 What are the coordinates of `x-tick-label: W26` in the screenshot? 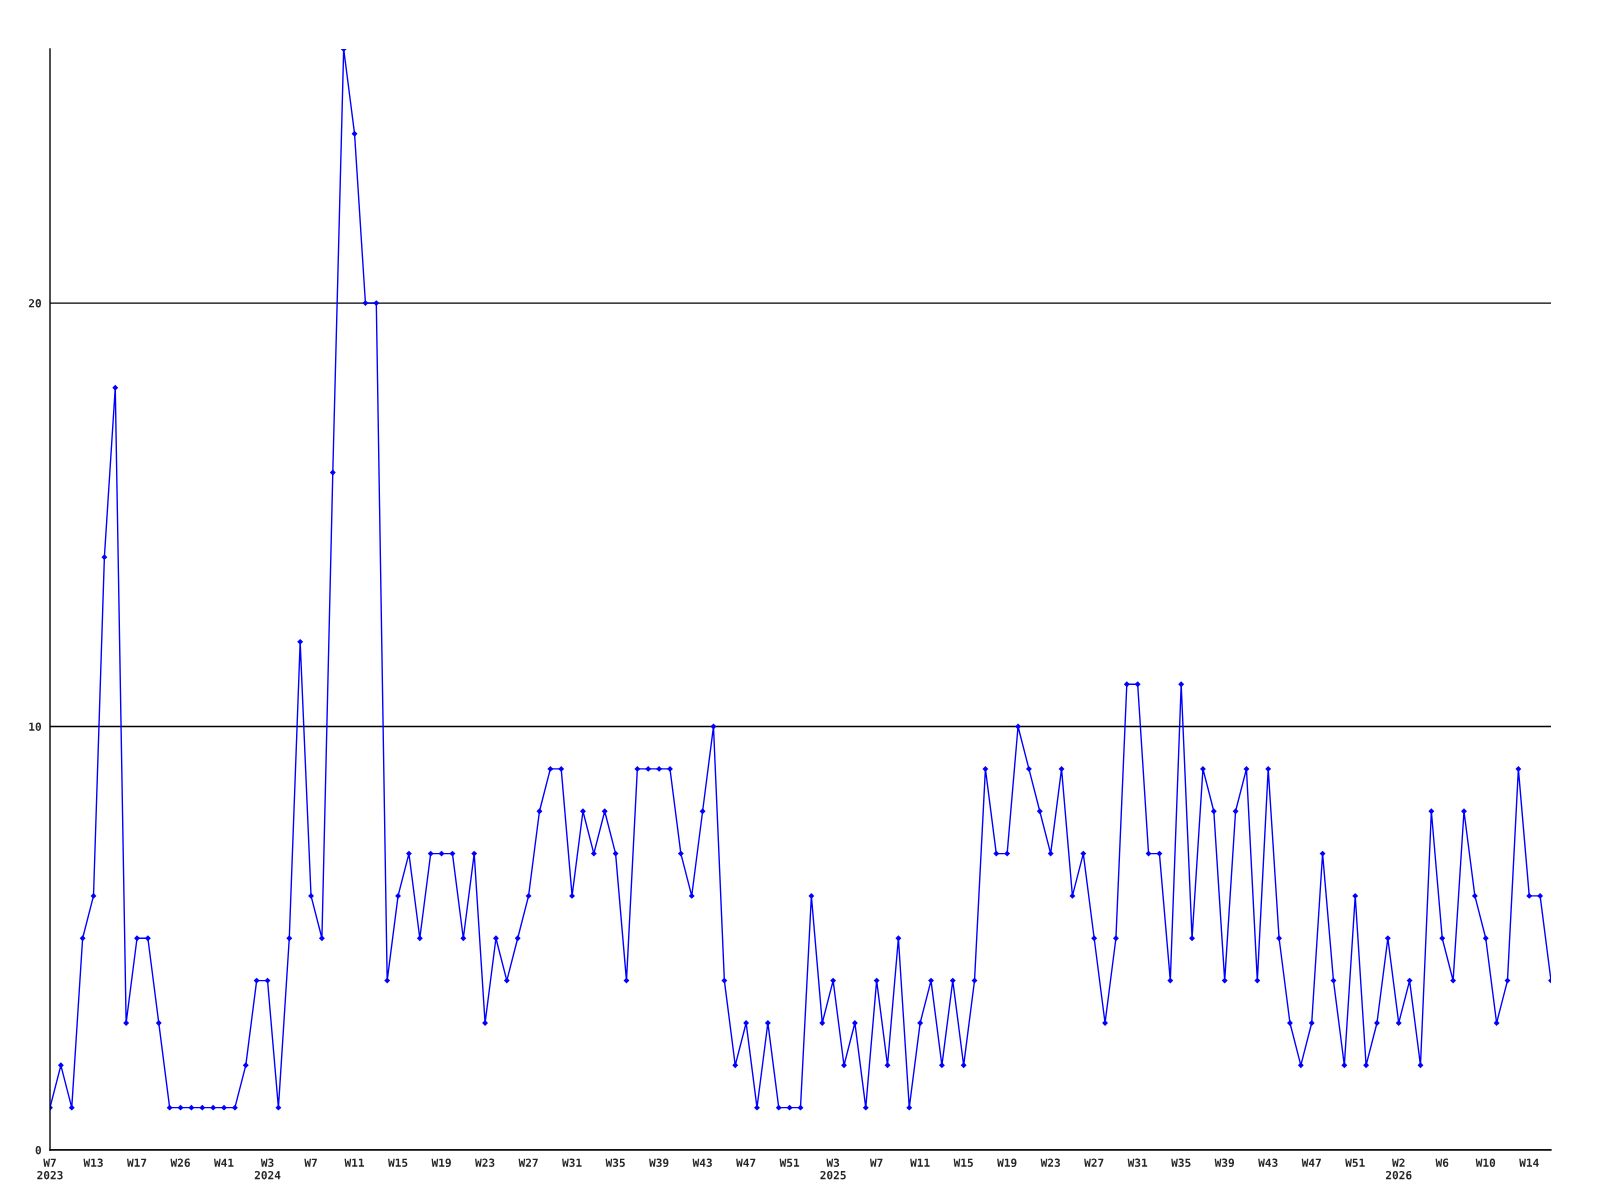 It's located at (180, 1162).